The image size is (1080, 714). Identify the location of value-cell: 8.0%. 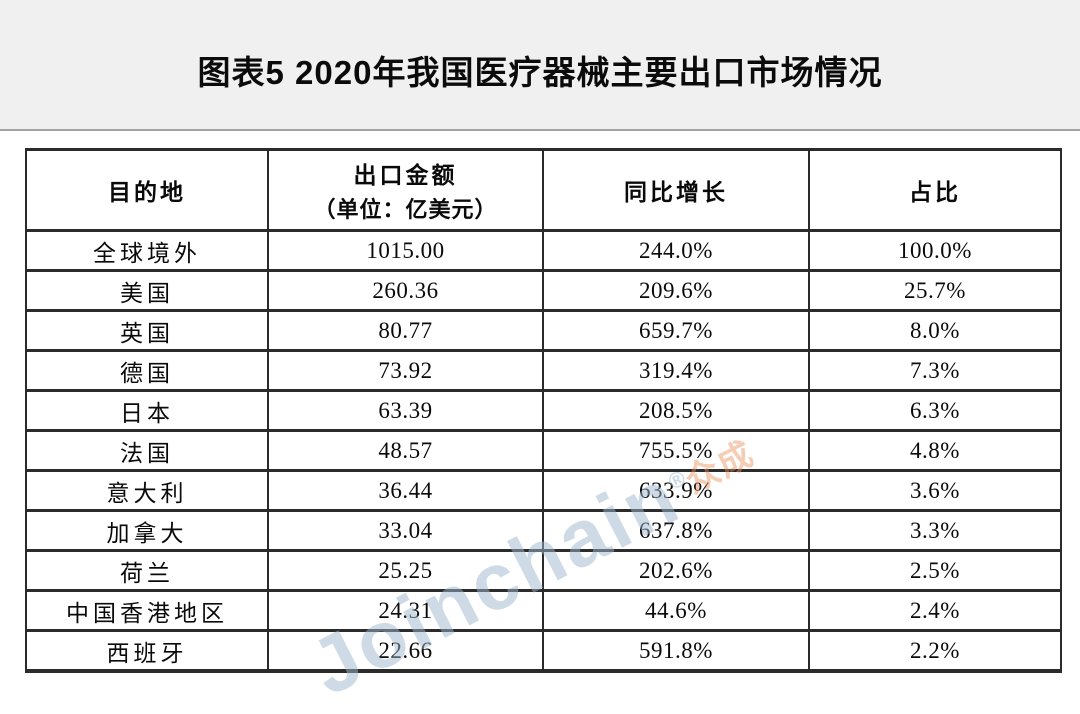
(935, 330).